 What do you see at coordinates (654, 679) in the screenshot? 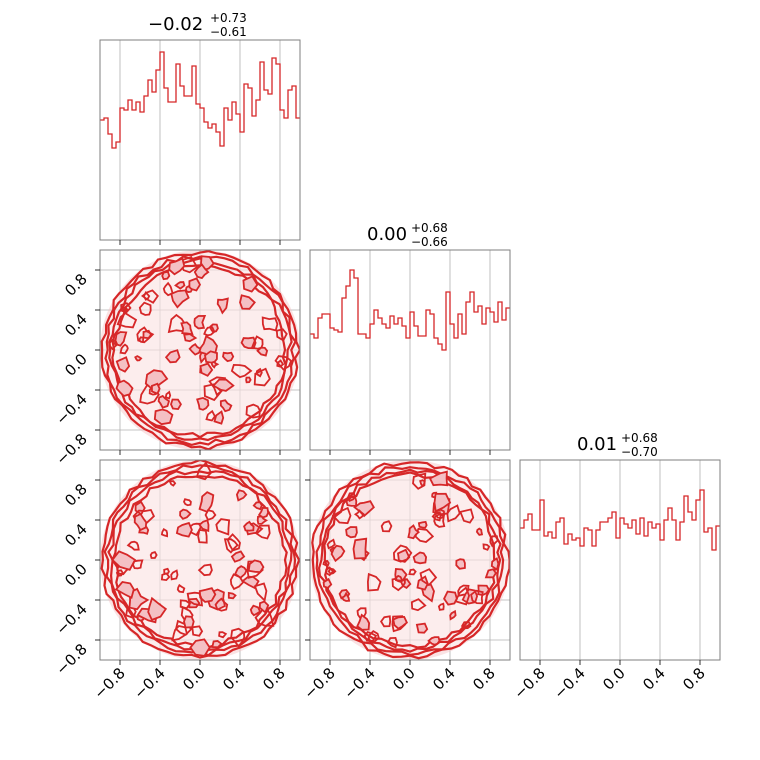
I see `xtick-label-2-3: 0.4` at bounding box center [654, 679].